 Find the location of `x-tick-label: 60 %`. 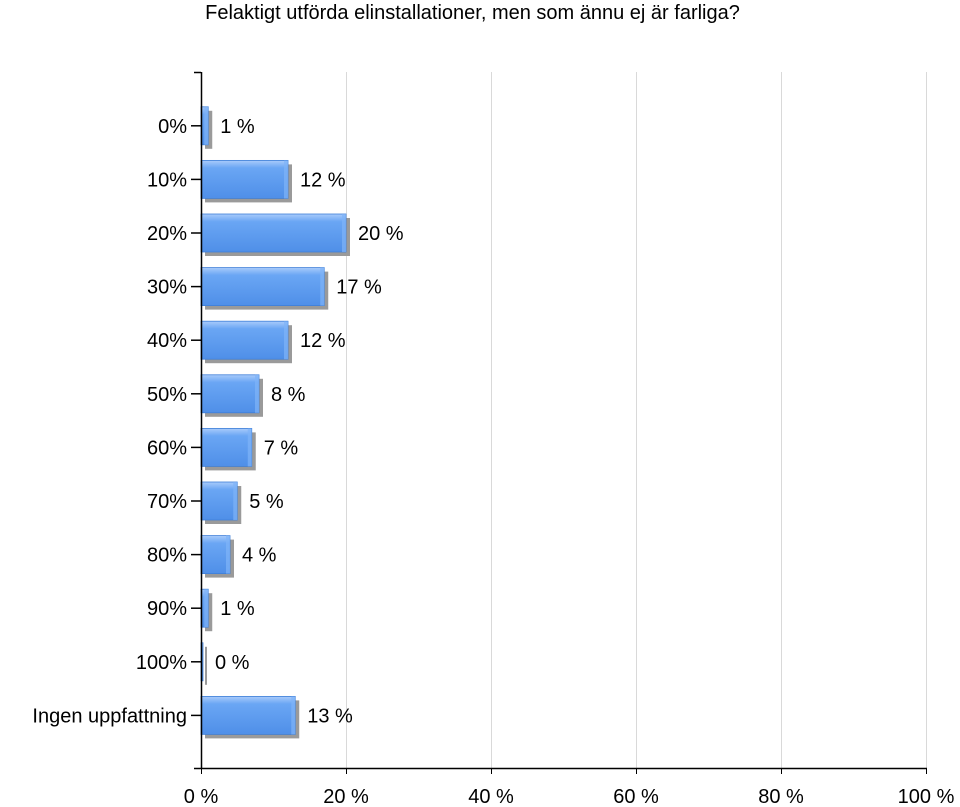

x-tick-label: 60 % is located at coordinates (636, 796).